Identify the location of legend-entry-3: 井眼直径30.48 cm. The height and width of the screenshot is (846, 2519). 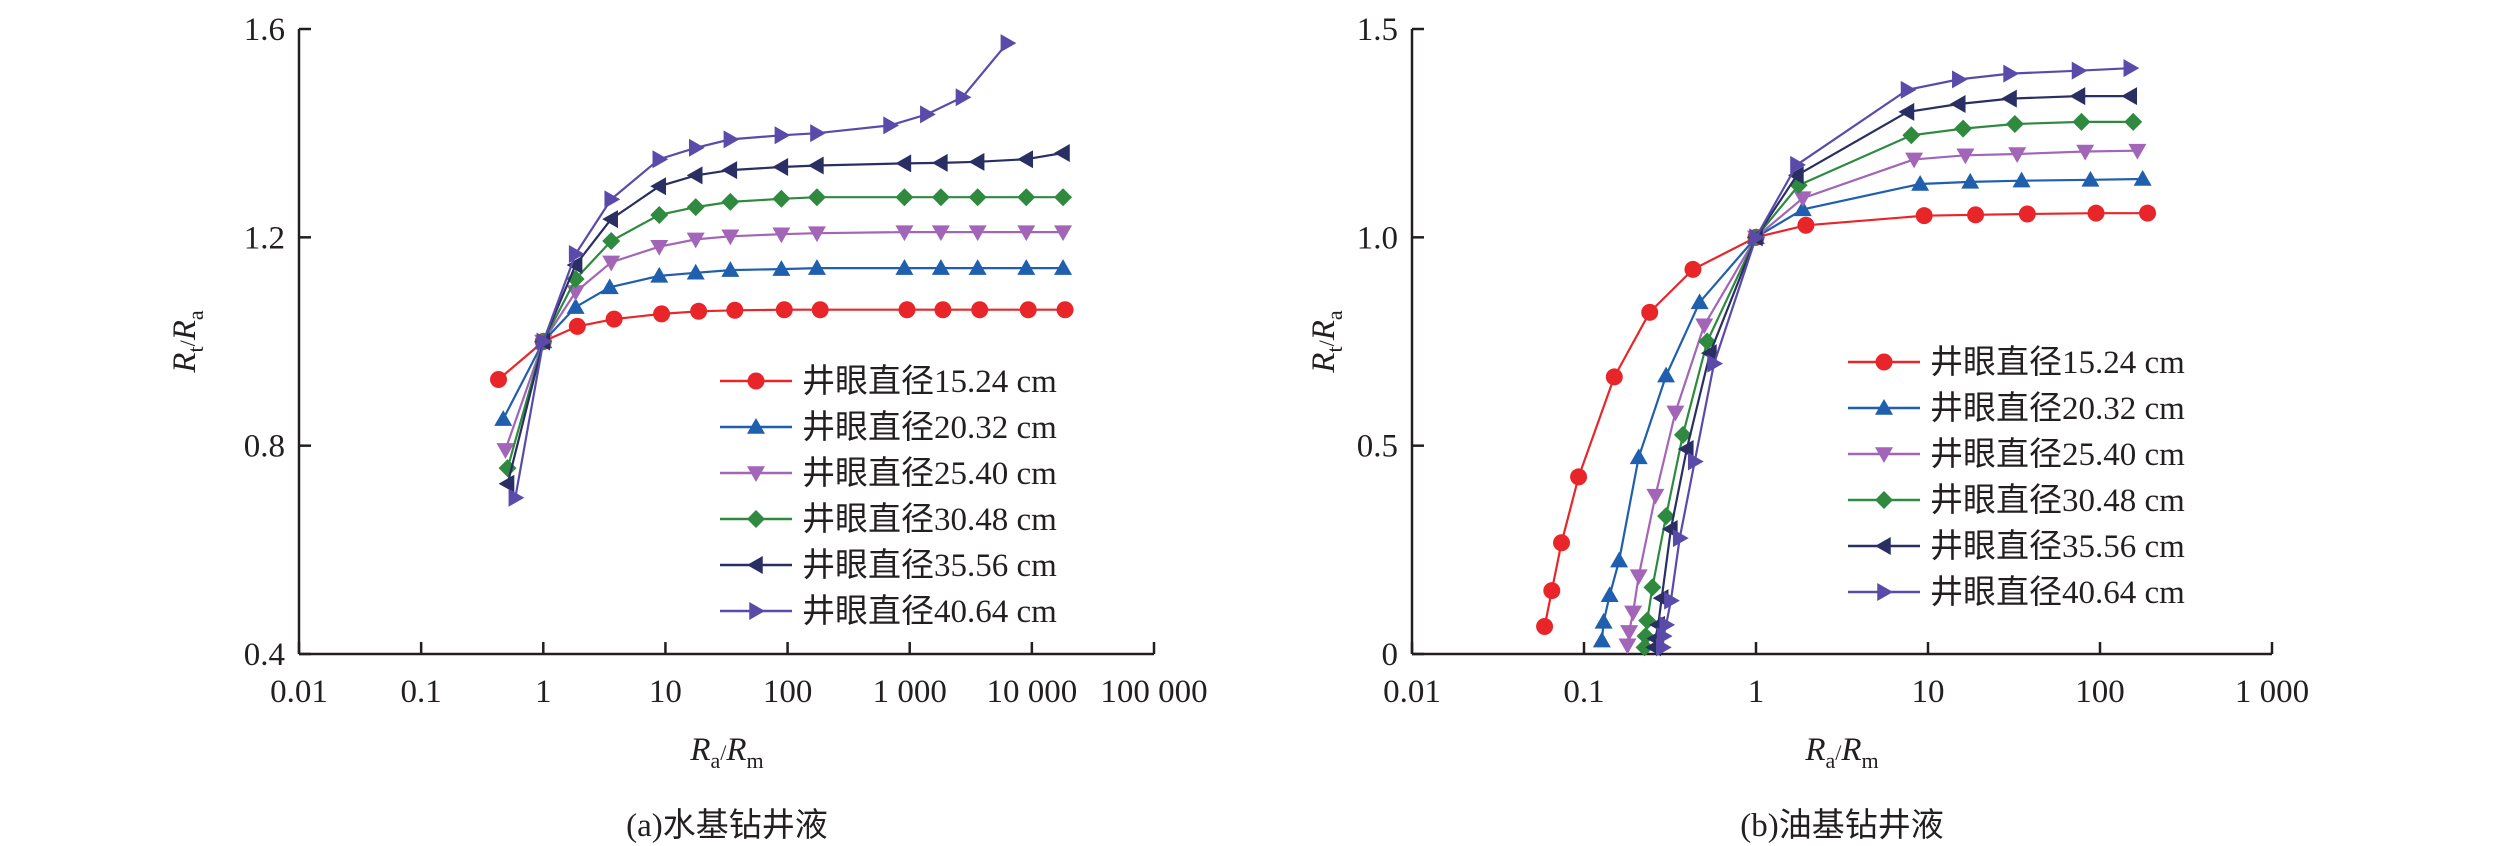
(2016, 500).